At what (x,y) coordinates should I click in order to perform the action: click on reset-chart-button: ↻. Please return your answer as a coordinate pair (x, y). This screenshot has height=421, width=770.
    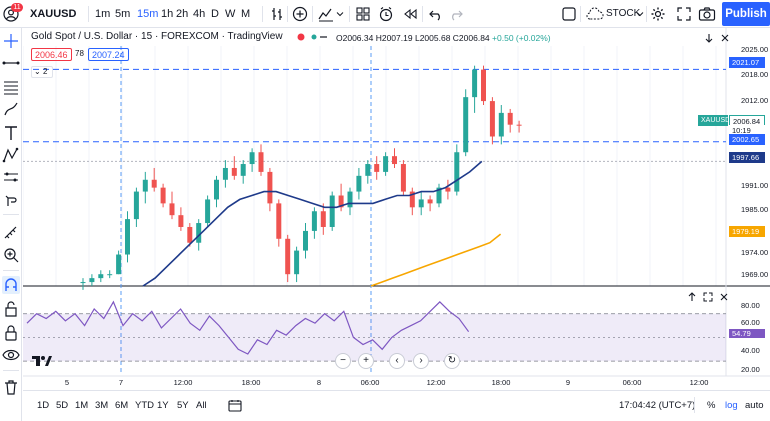
    Looking at the image, I should click on (452, 361).